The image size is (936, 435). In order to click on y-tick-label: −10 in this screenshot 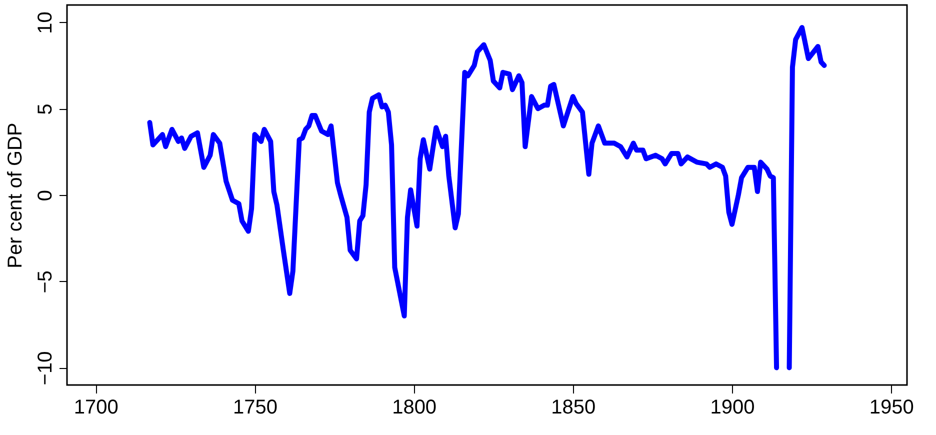, I will do `click(45, 368)`.